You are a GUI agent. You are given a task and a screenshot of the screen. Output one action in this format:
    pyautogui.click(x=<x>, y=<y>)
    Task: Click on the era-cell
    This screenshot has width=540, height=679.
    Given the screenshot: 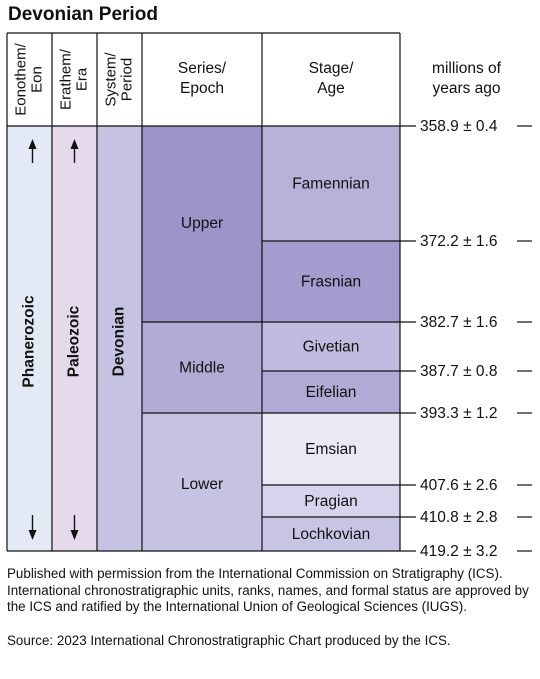 What is the action you would take?
    pyautogui.click(x=74, y=338)
    